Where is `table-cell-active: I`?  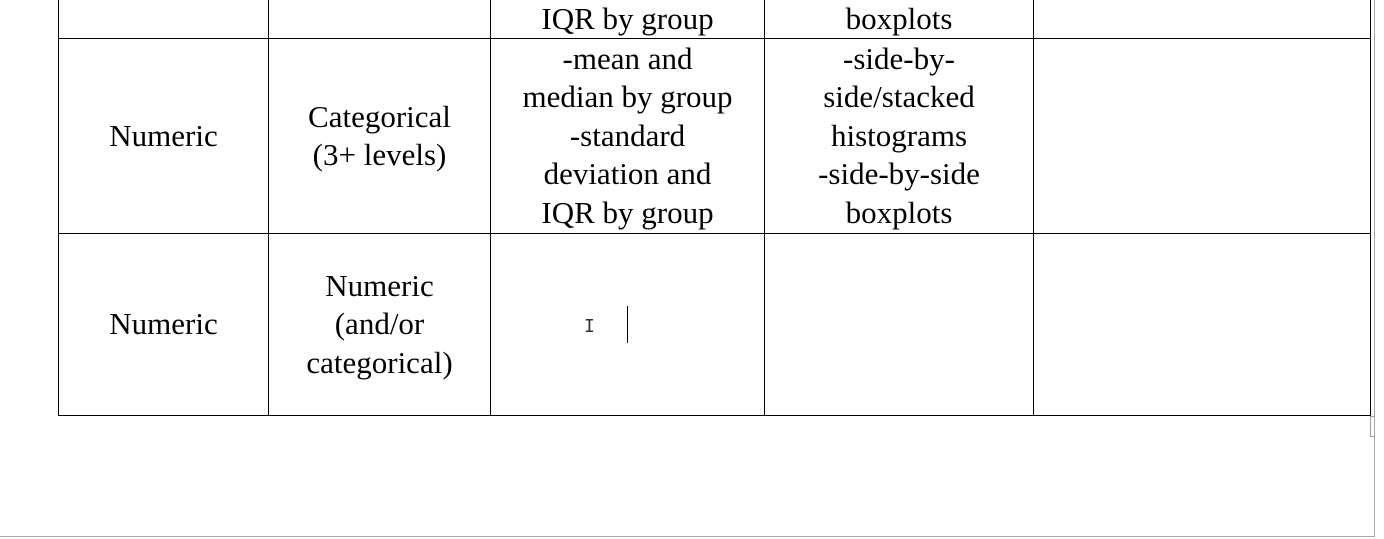
table-cell-active: I is located at coordinates (627, 324).